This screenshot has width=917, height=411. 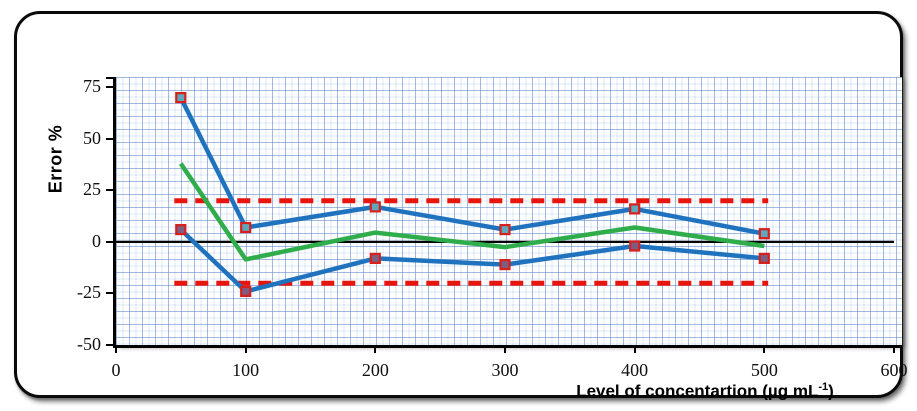 I want to click on series-line-lower-error, so click(x=472, y=260).